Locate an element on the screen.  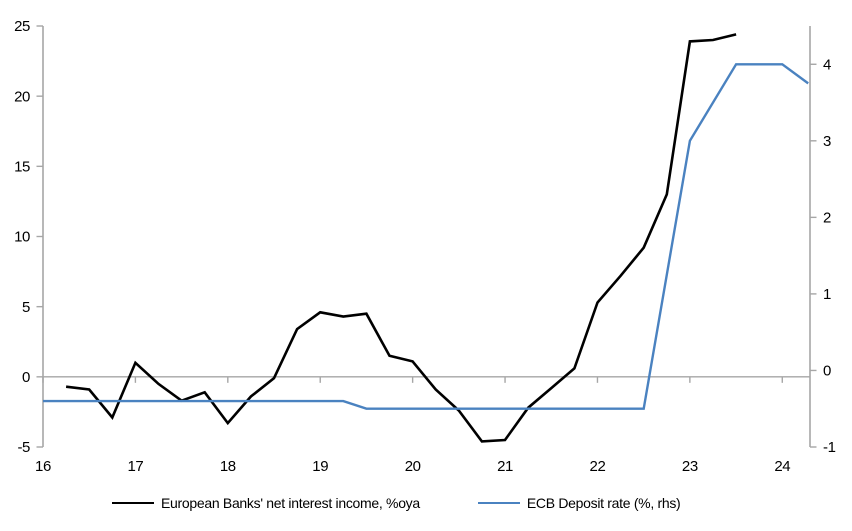
x-axis-tick-label: 24 is located at coordinates (782, 466).